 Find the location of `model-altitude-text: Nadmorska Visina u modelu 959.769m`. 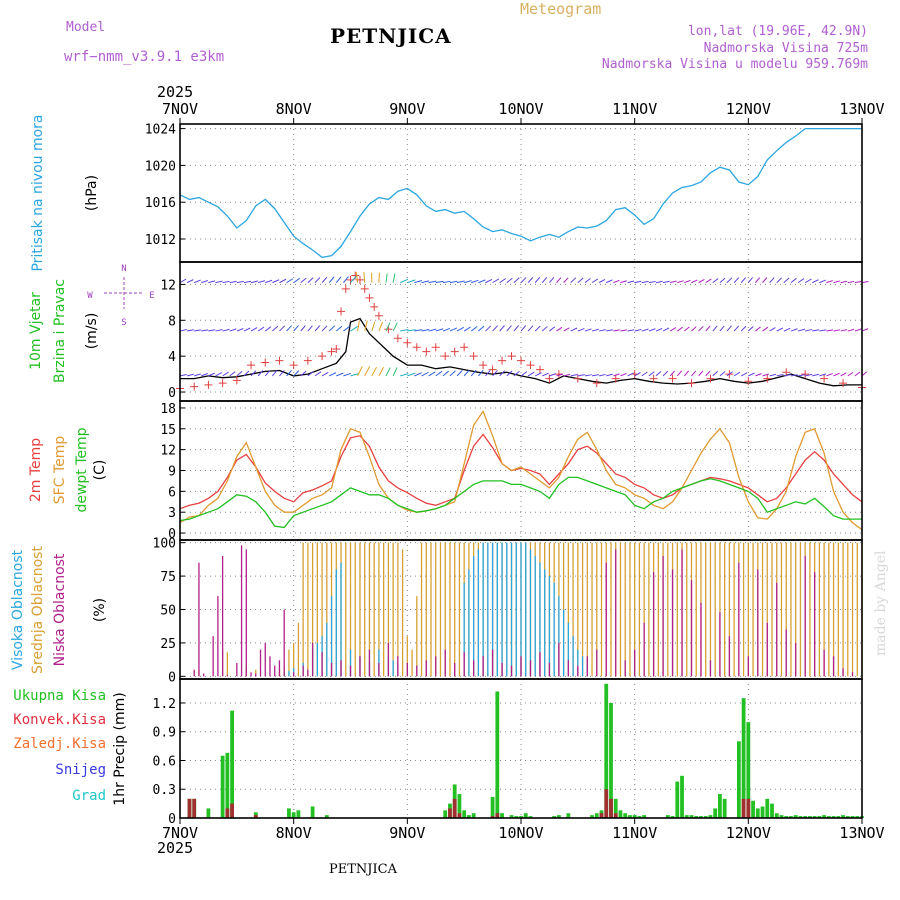

model-altitude-text: Nadmorska Visina u modelu 959.769m is located at coordinates (734, 64).